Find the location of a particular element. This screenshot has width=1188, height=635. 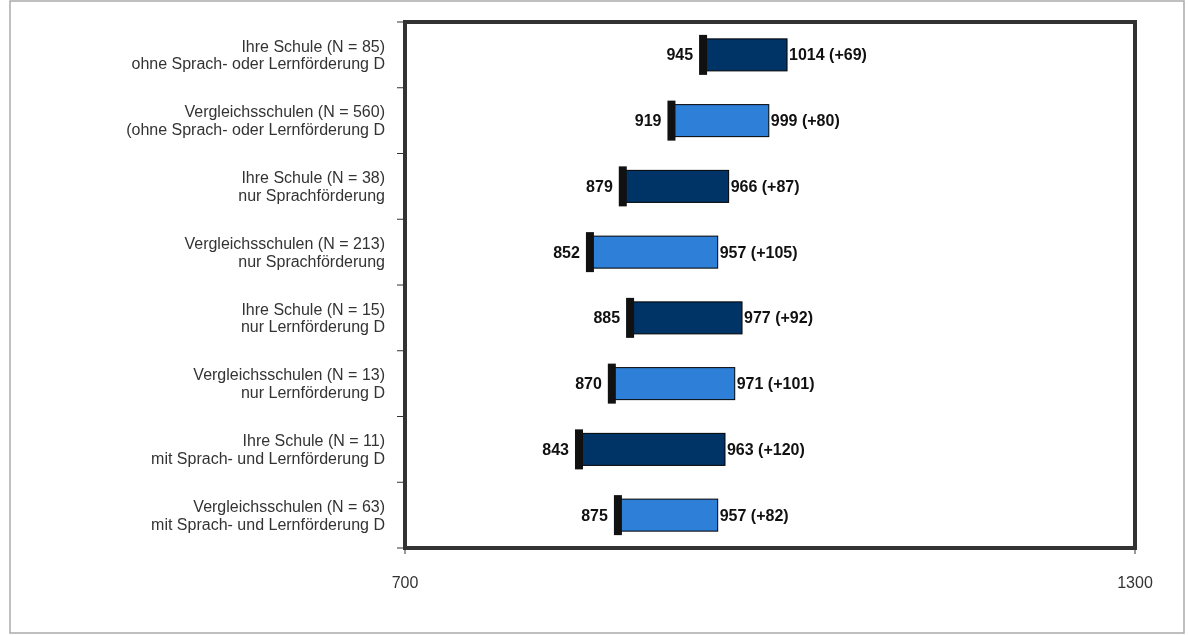

x-tick-label: 1300 is located at coordinates (1135, 582).